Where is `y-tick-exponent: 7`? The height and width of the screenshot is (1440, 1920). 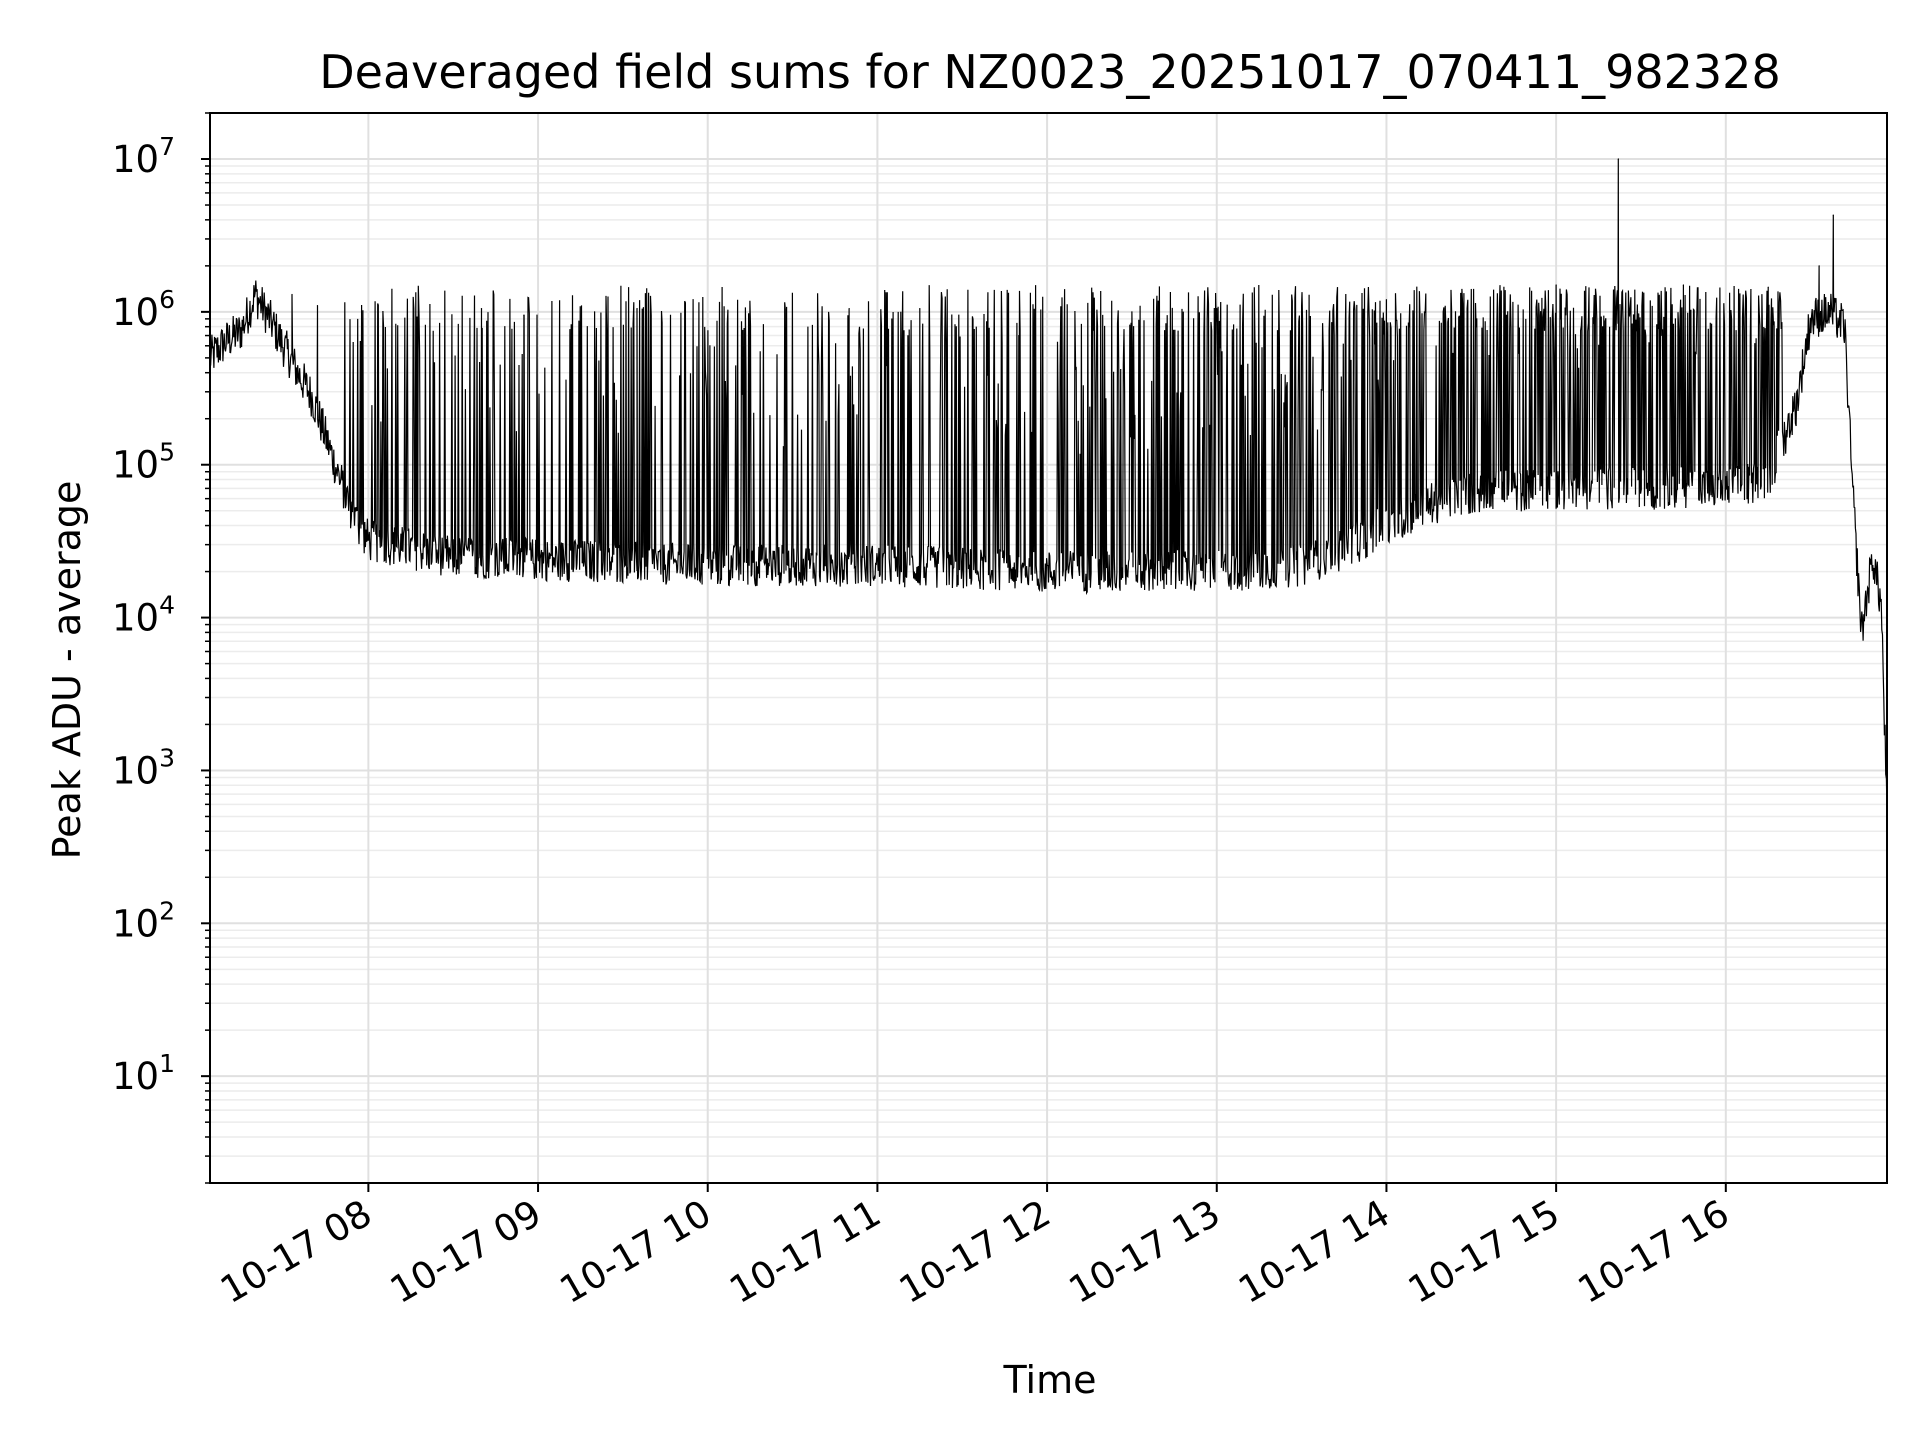
y-tick-exponent: 7 is located at coordinates (167, 146).